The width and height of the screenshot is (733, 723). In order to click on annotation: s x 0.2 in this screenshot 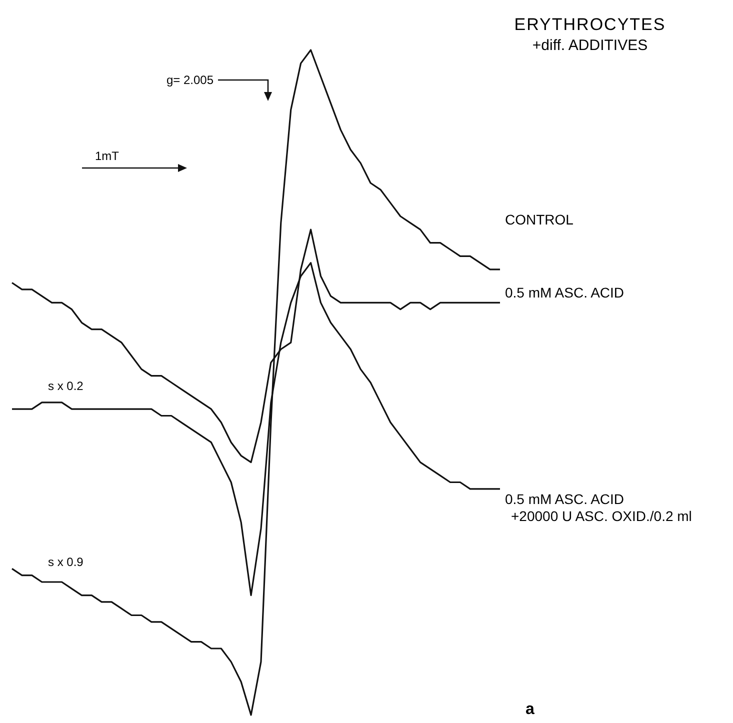, I will do `click(66, 386)`.